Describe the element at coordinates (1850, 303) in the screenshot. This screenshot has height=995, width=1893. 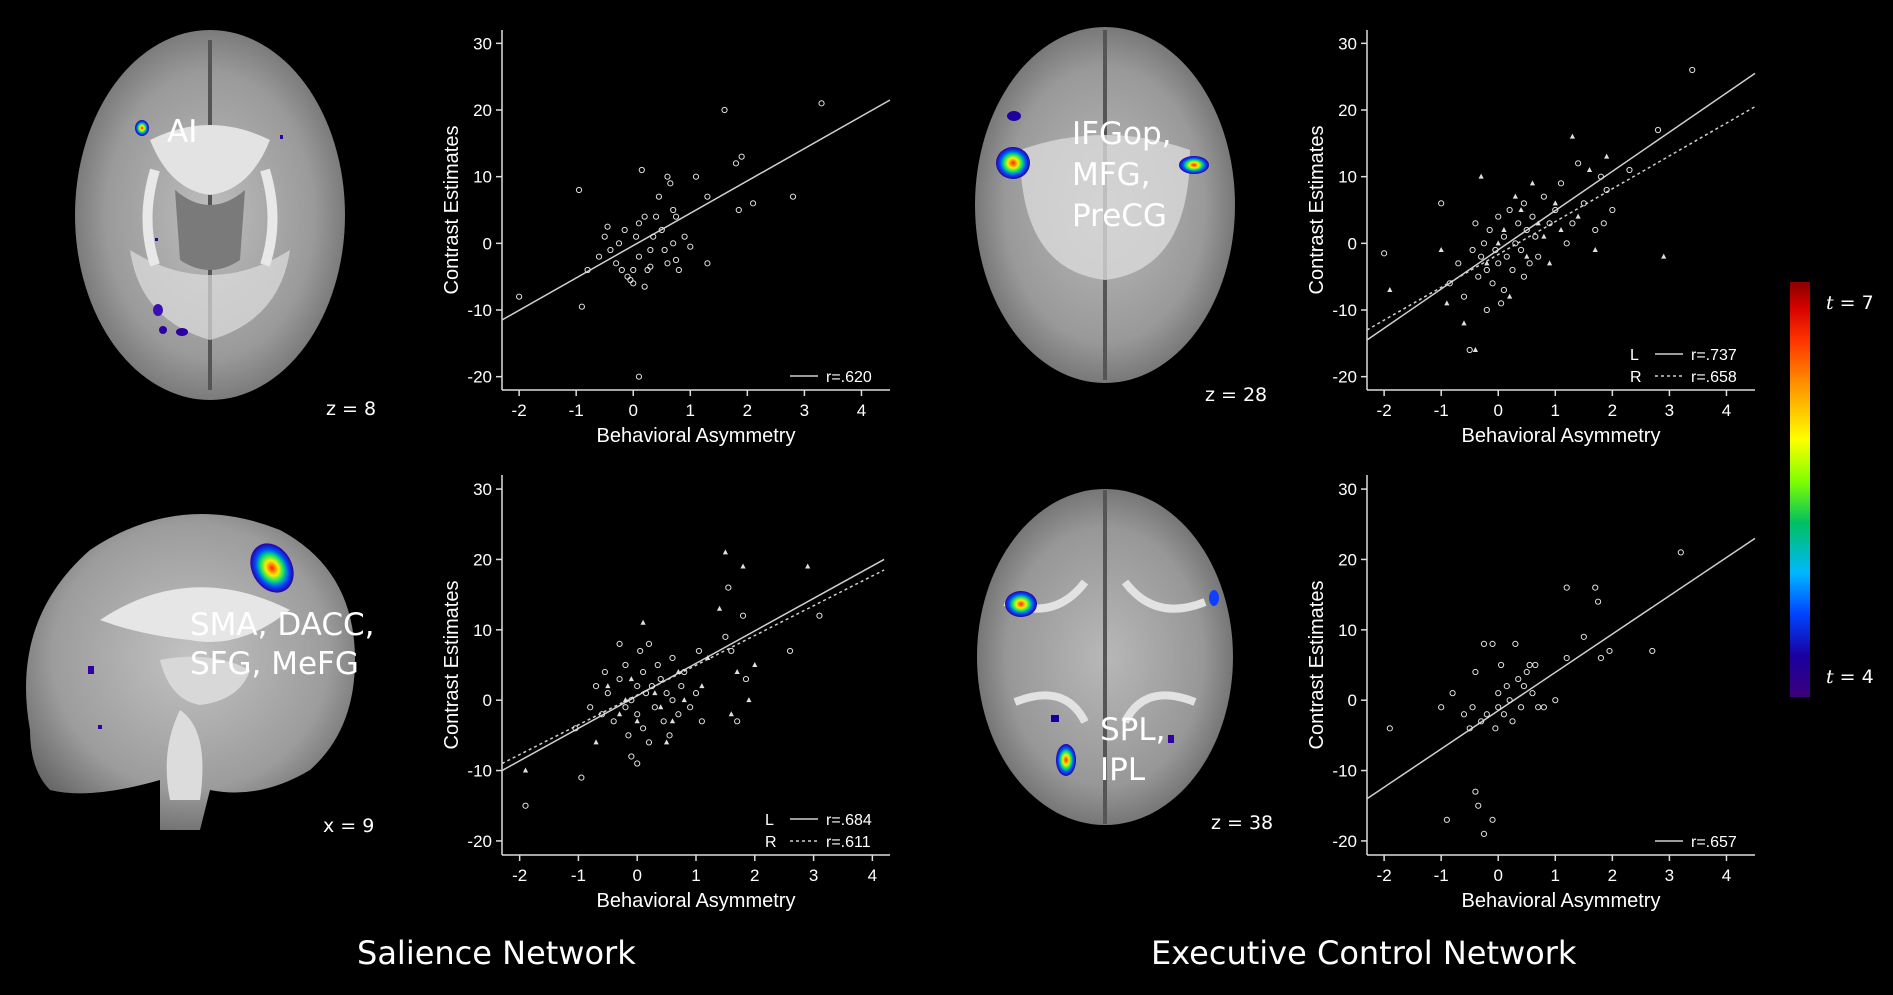
I see `colorbar-top-label: t = 7` at that location.